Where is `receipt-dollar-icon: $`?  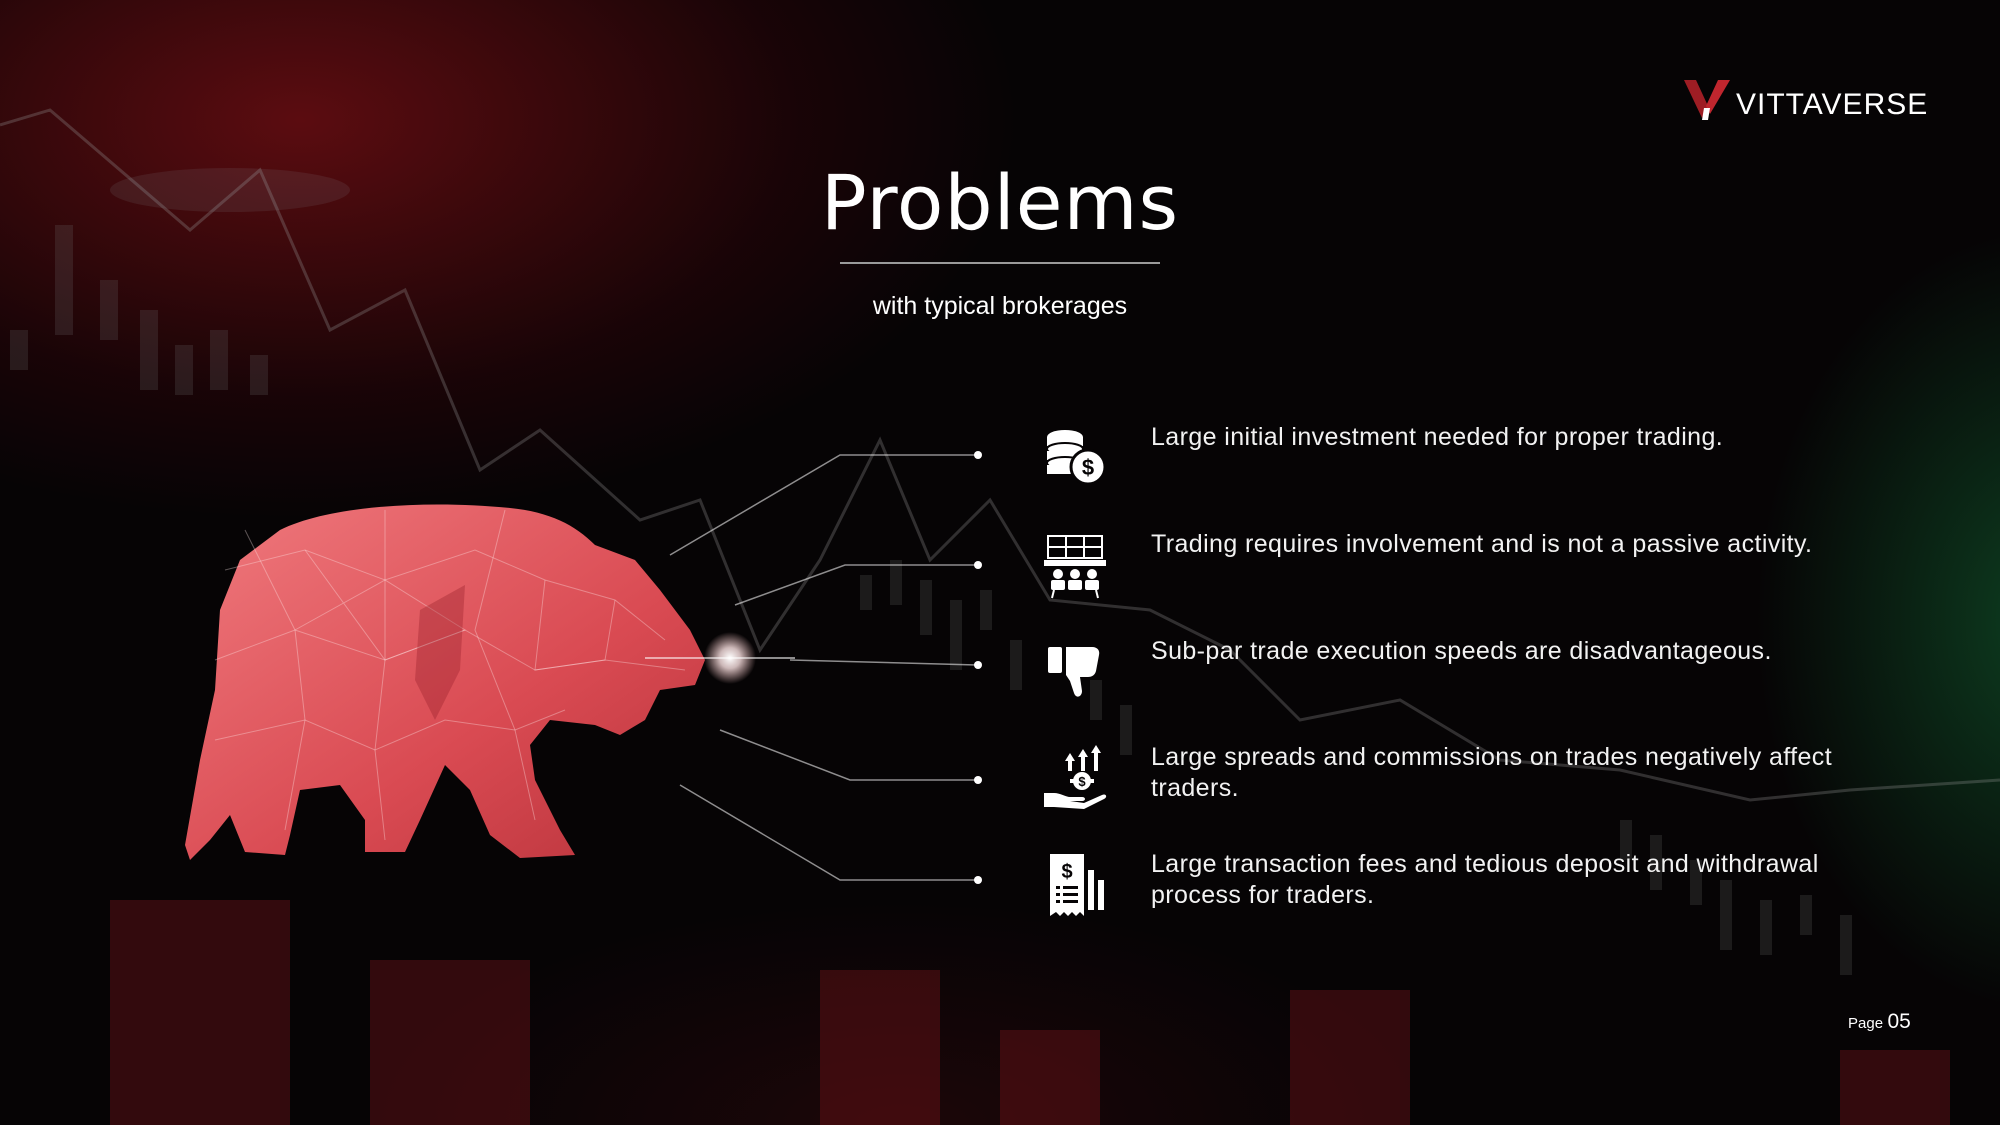
receipt-dollar-icon: $ is located at coordinates (1075, 885).